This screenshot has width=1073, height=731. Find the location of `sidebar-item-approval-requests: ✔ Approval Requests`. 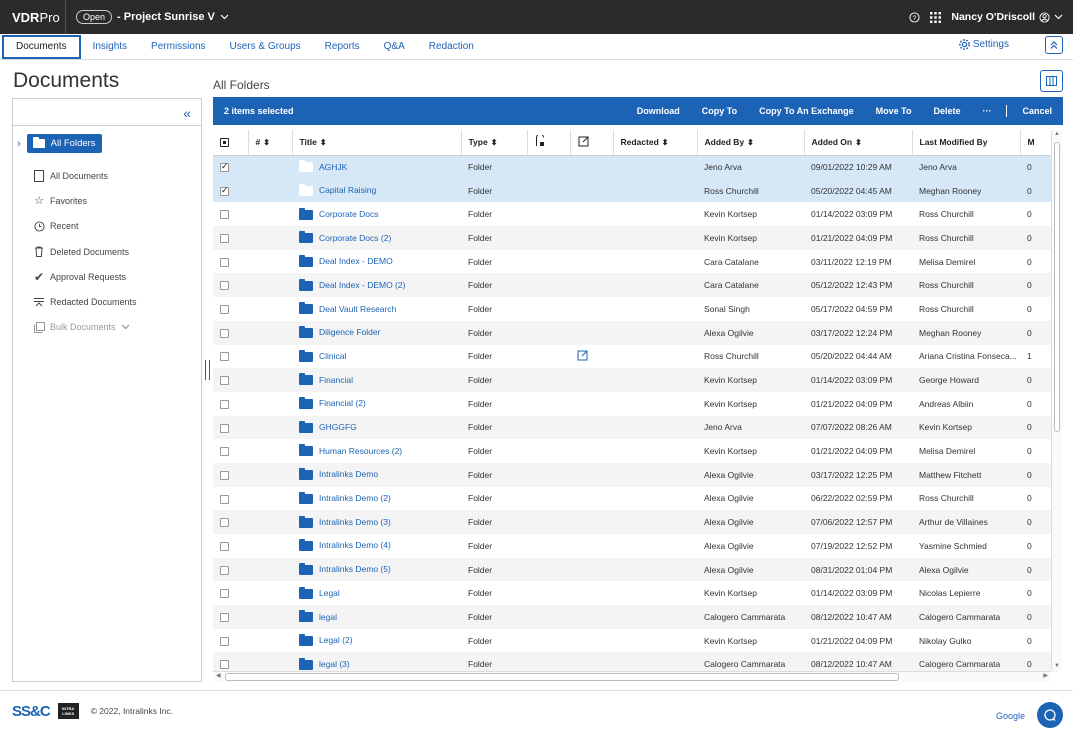

sidebar-item-approval-requests: ✔ Approval Requests is located at coordinates (85, 276).